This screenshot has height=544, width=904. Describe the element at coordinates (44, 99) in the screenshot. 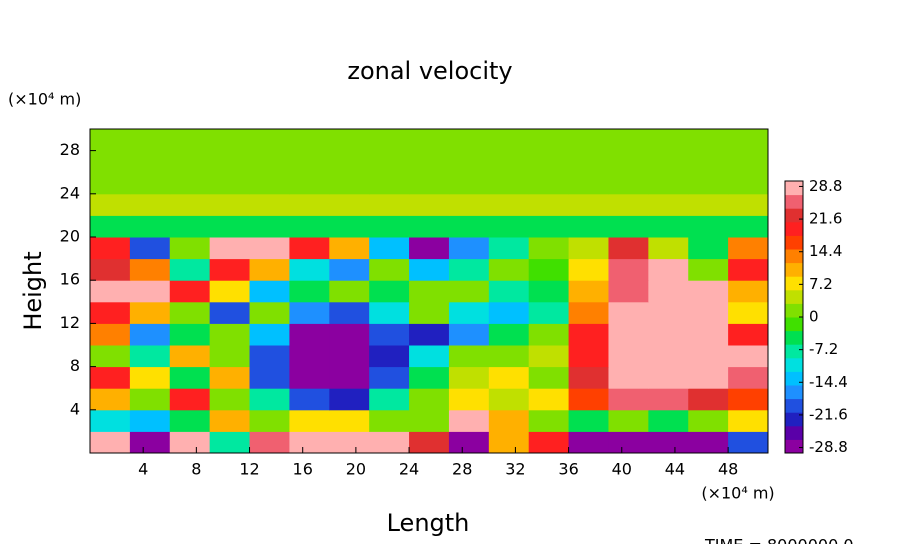

I see `y-unit: (×10⁴ m)` at that location.